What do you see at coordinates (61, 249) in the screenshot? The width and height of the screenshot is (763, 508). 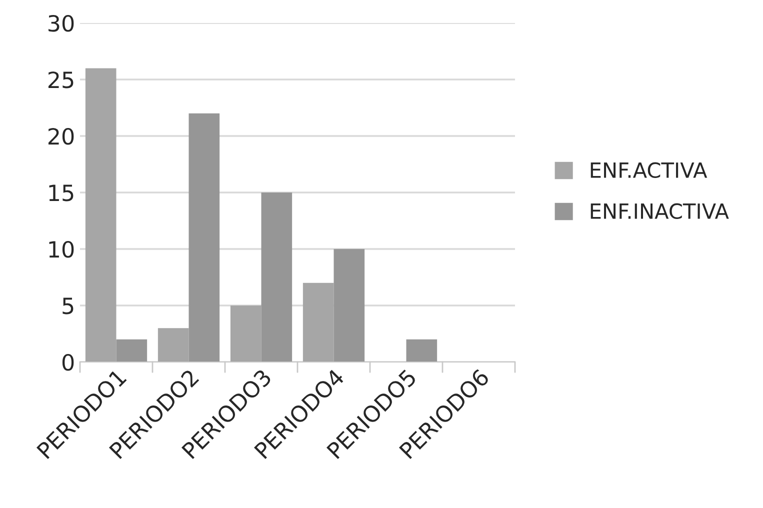 I see `y-tick-label: 10` at bounding box center [61, 249].